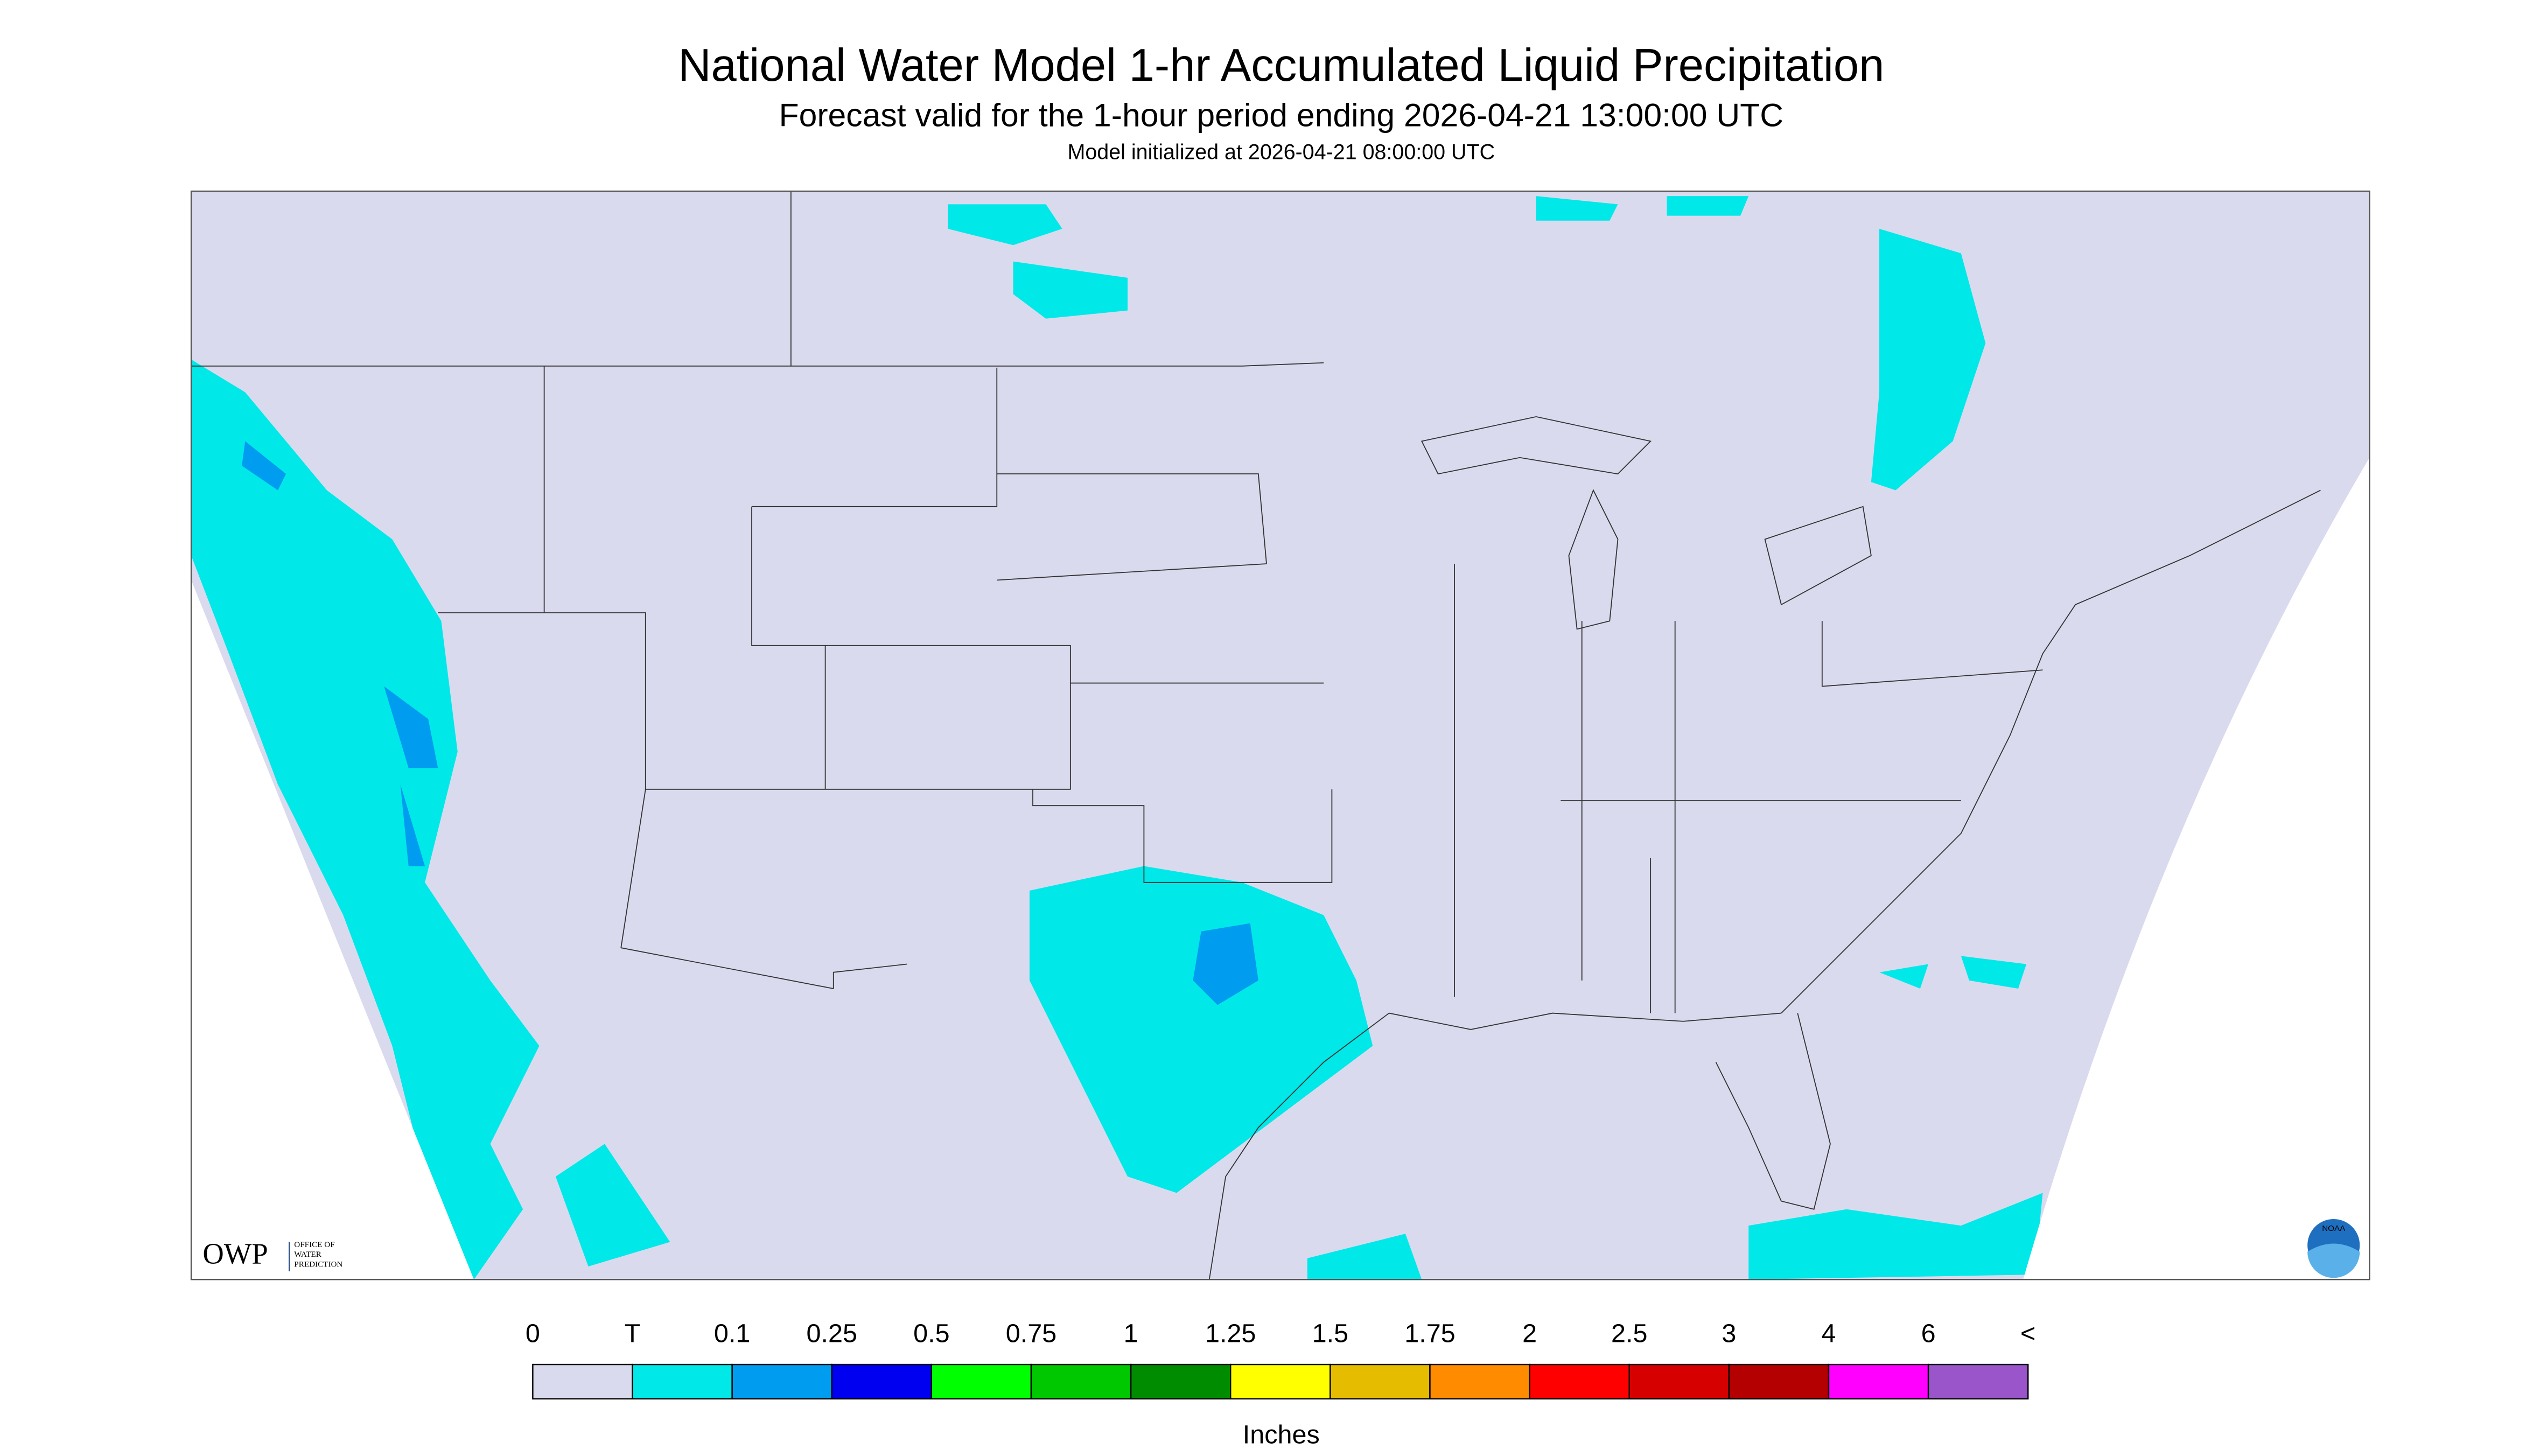 Image resolution: width=2533 pixels, height=1456 pixels. Describe the element at coordinates (366, 819) in the screenshot. I see `precip-west` at that location.